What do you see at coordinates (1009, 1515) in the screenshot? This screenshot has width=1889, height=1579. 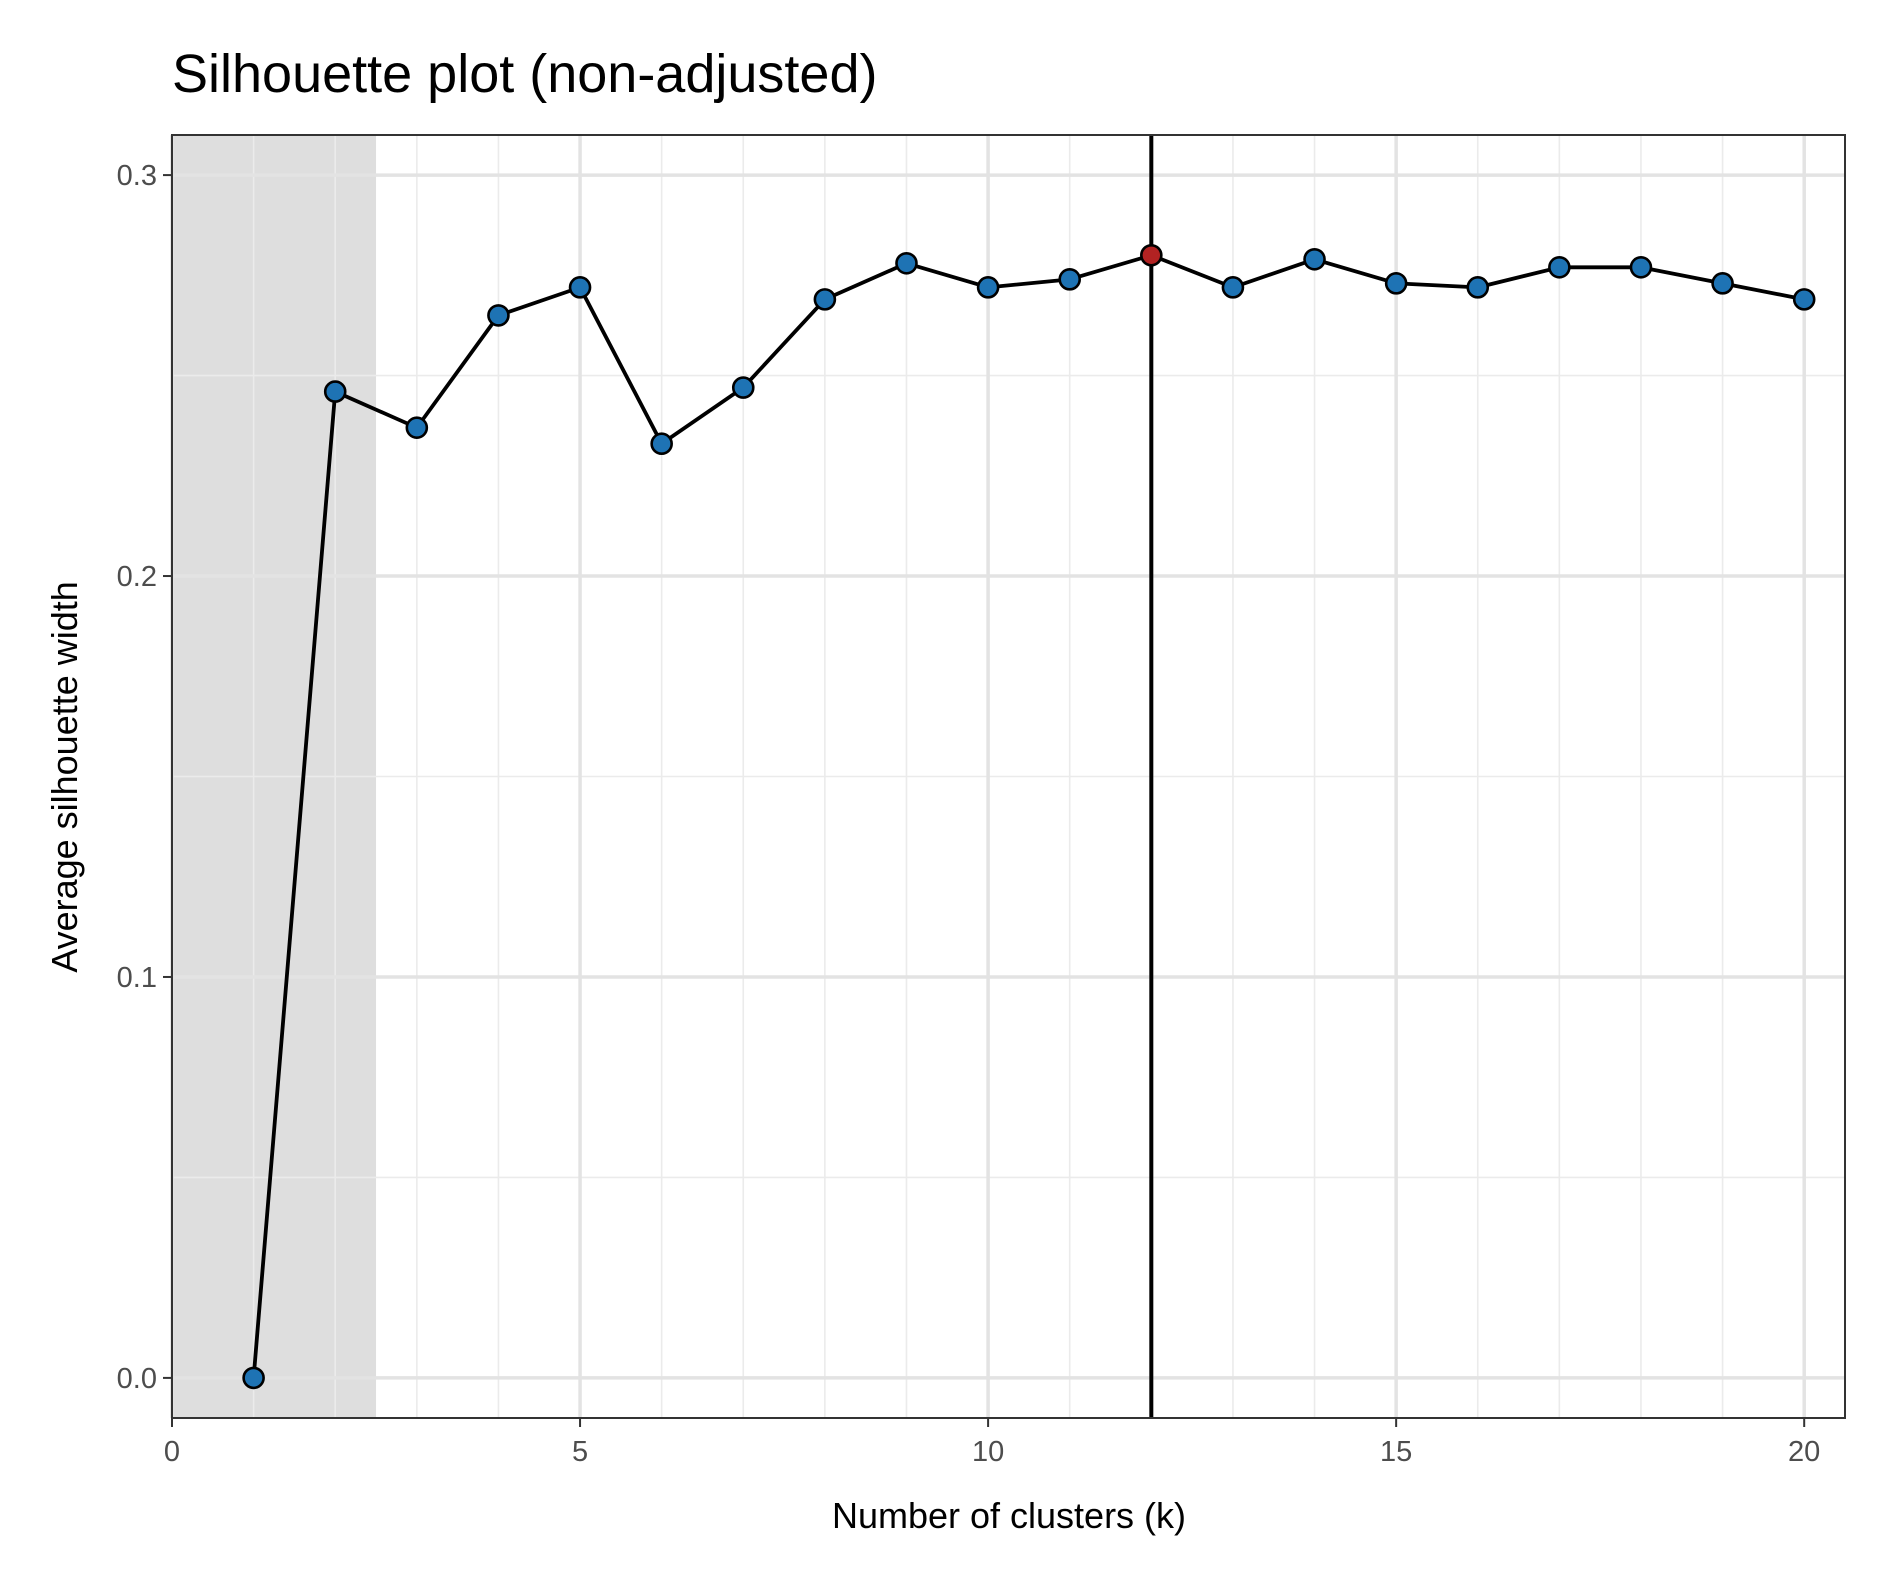 I see `x-axis-label: Number of clusters (k)` at bounding box center [1009, 1515].